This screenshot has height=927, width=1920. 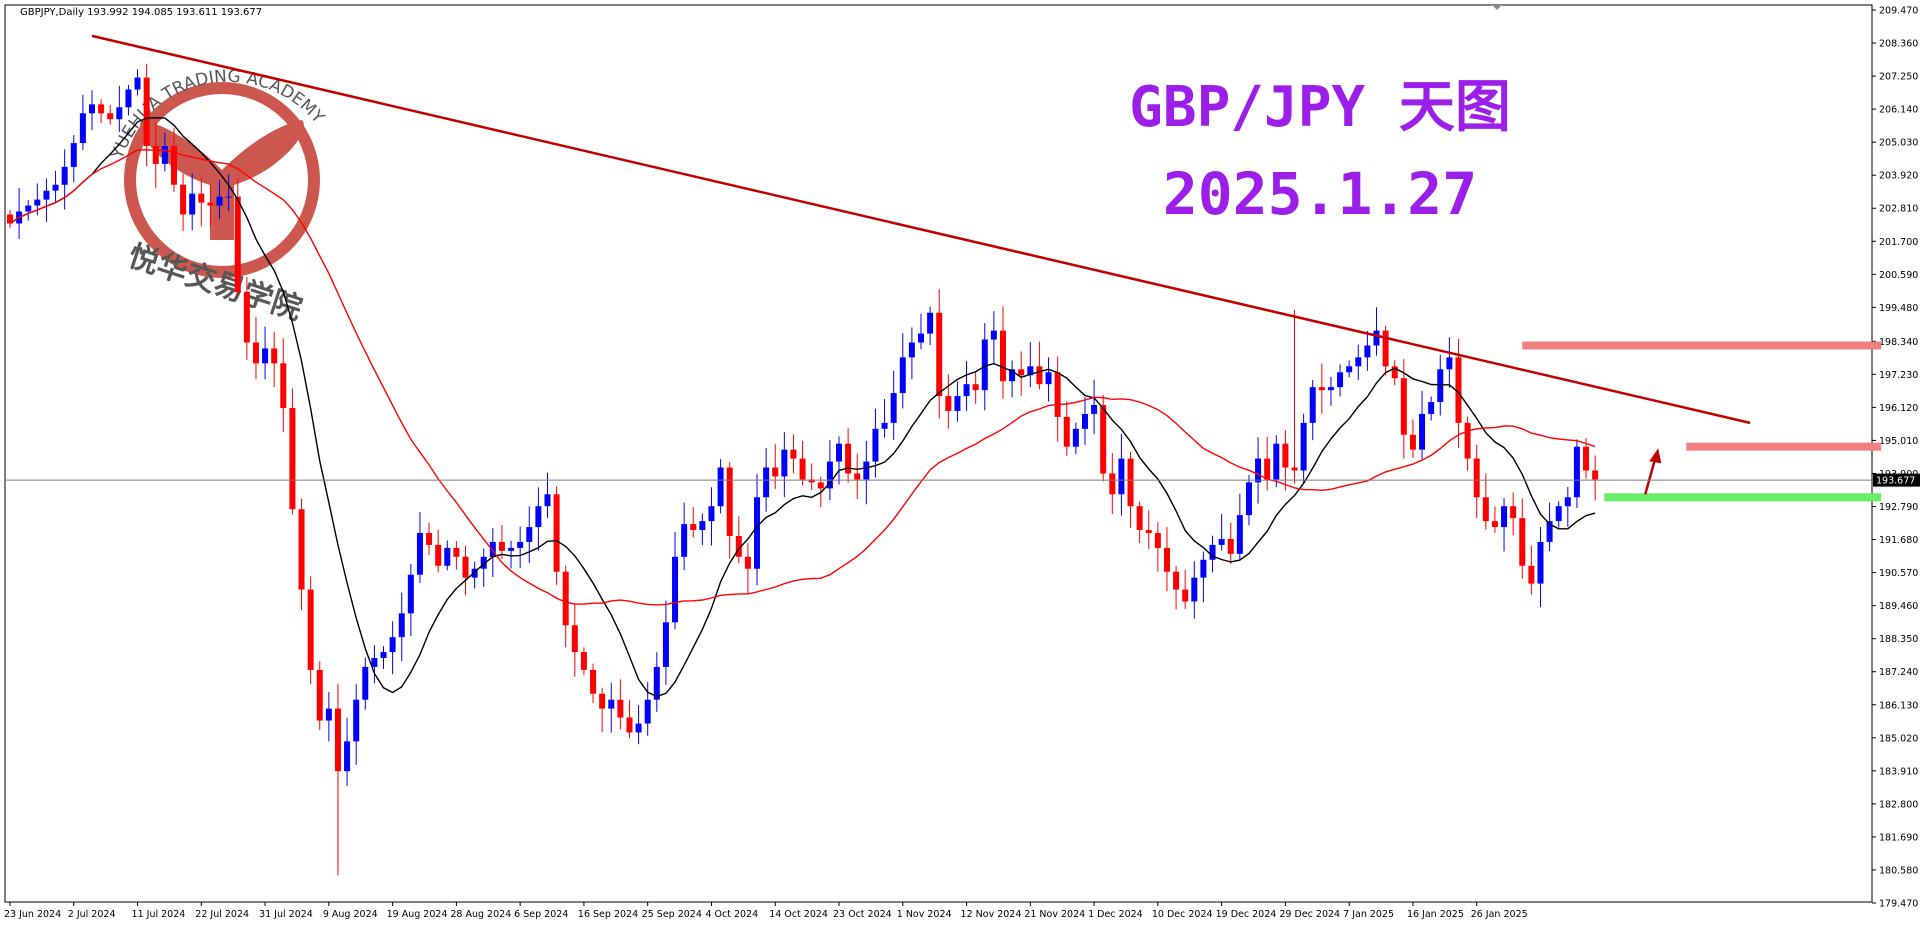 I want to click on x-tick-label: 1 Dec 2024, so click(x=1115, y=914).